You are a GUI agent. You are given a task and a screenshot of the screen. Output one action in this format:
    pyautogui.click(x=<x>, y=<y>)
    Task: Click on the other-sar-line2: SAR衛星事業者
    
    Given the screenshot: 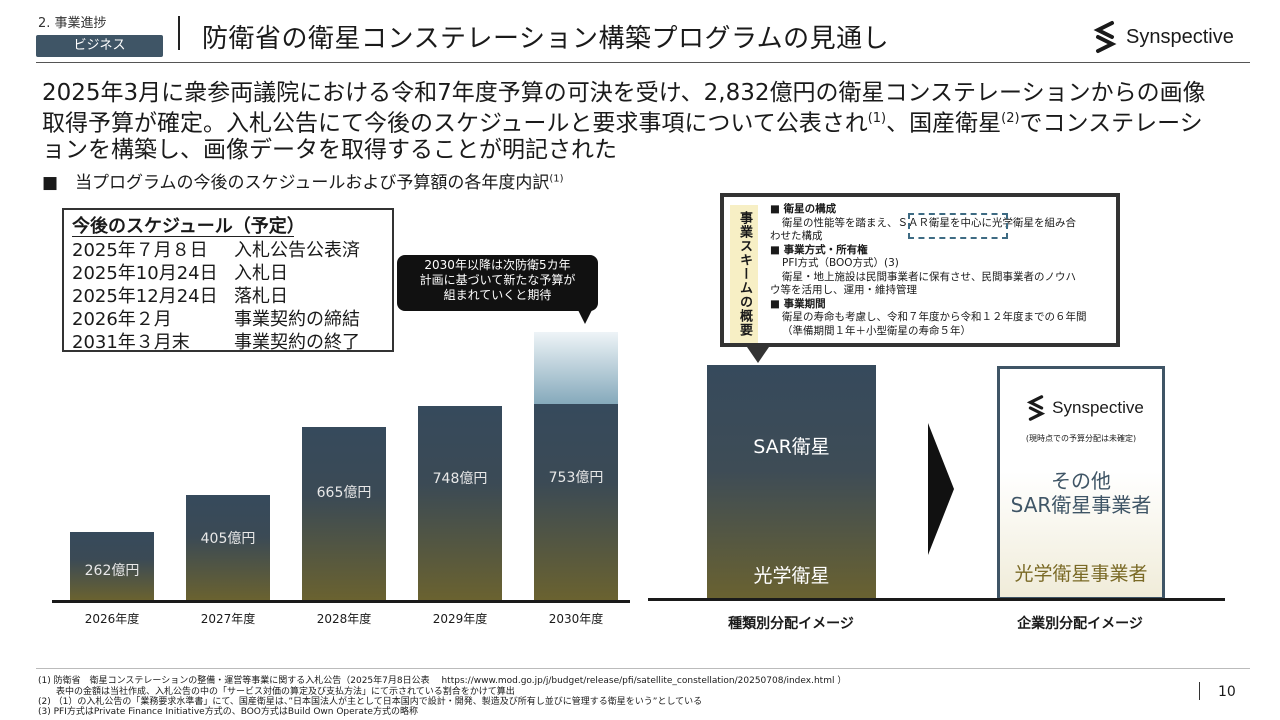 What is the action you would take?
    pyautogui.click(x=1081, y=505)
    